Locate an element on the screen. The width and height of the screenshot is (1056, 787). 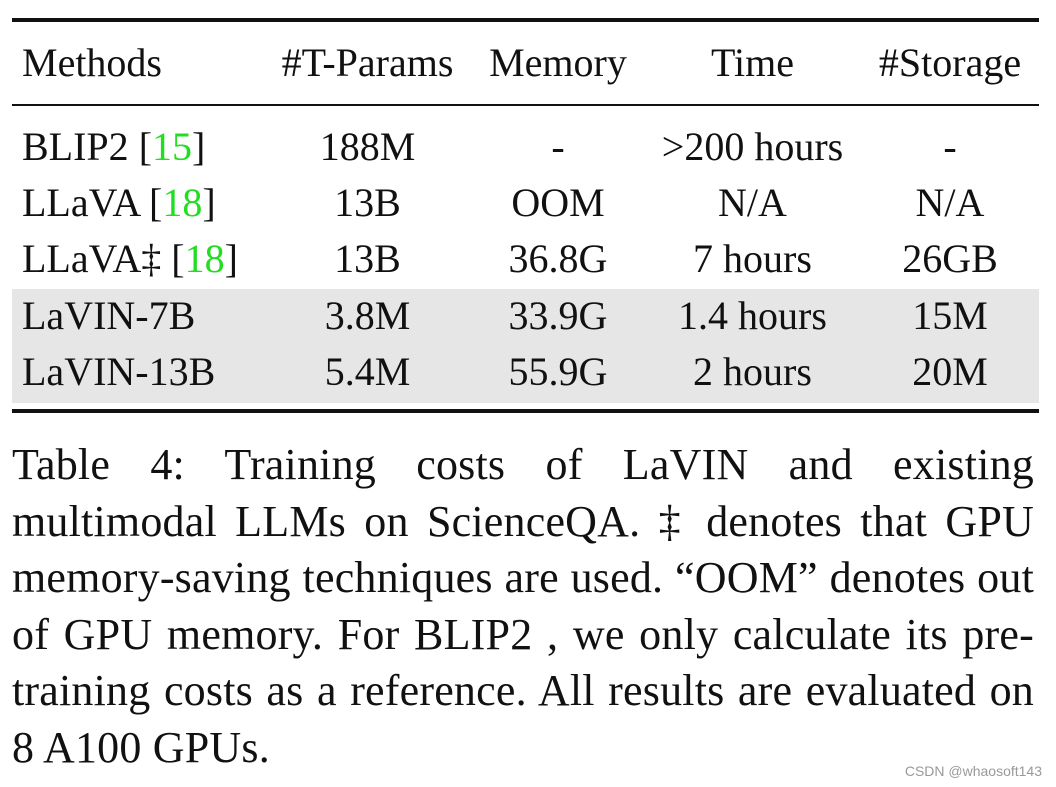
storage-cell: N/A is located at coordinates (950, 202).